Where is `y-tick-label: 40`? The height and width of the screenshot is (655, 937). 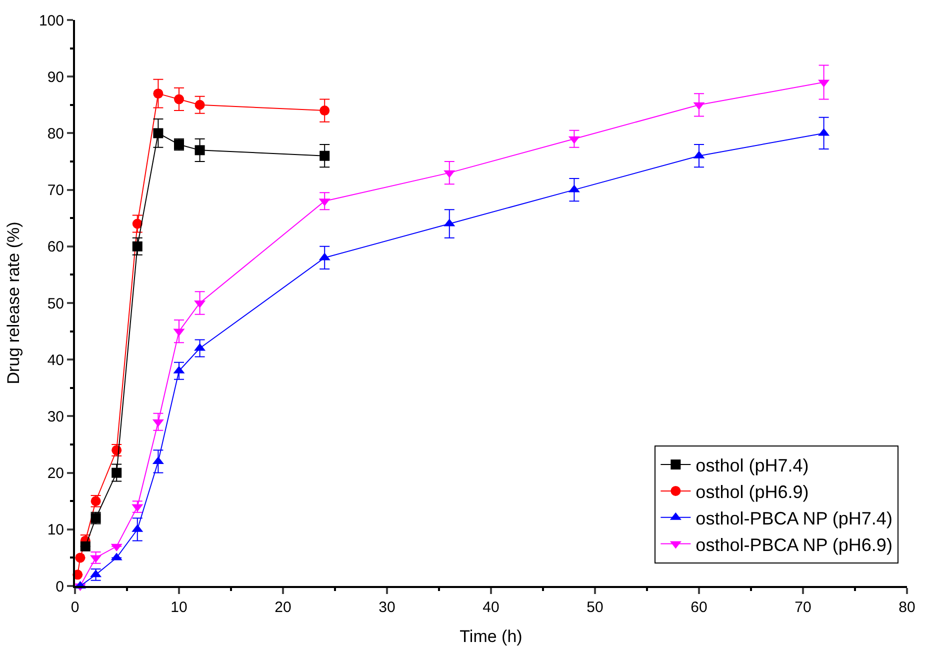 y-tick-label: 40 is located at coordinates (55, 360).